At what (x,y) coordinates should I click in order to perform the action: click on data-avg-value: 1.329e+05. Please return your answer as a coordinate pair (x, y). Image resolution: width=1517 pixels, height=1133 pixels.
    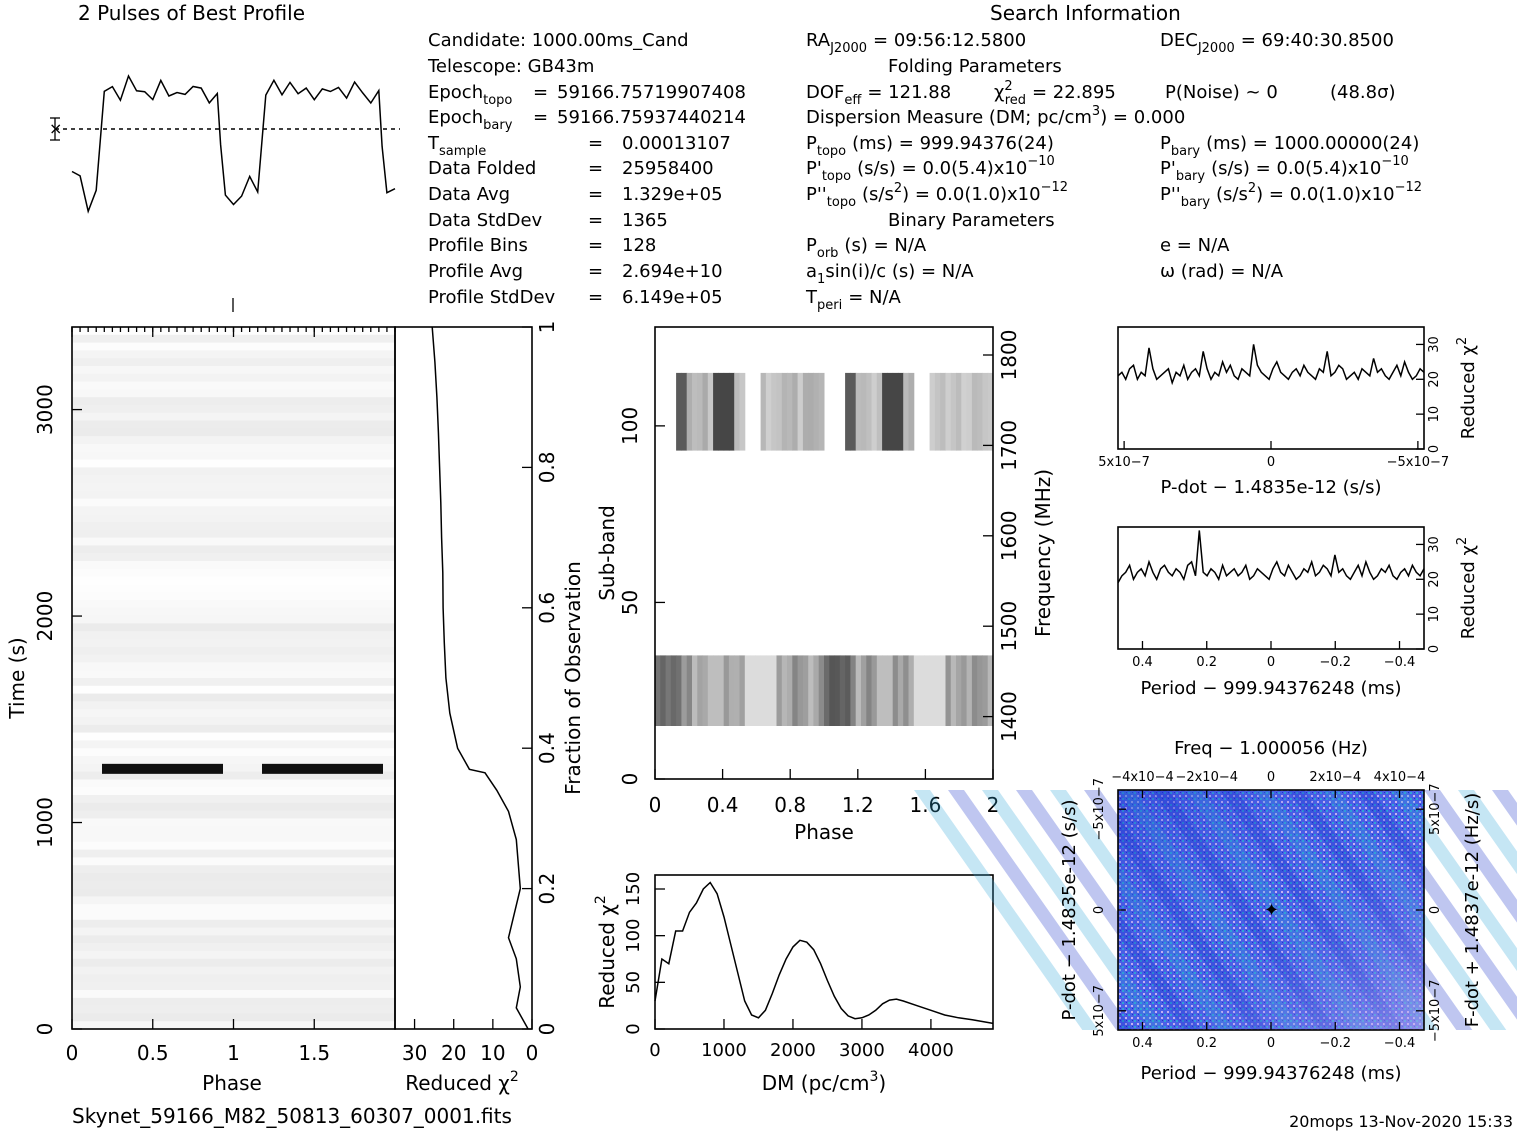
    Looking at the image, I should click on (672, 194).